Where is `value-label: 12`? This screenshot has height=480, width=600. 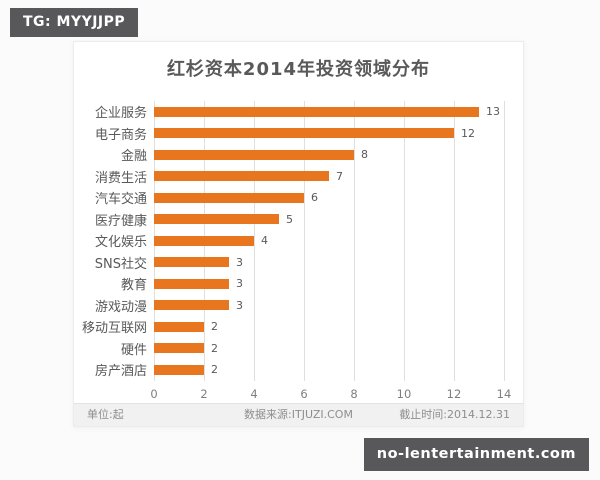 value-label: 12 is located at coordinates (468, 133).